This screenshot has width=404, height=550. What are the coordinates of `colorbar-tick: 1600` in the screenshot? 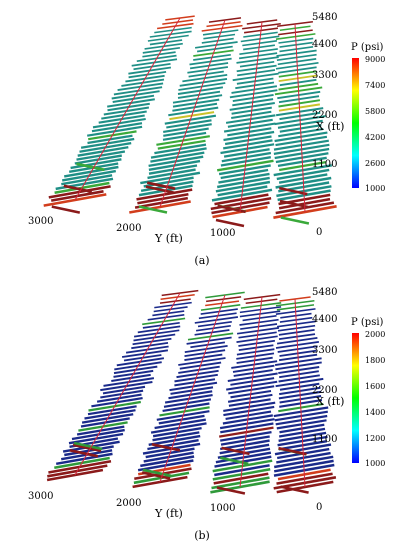 It's located at (375, 386).